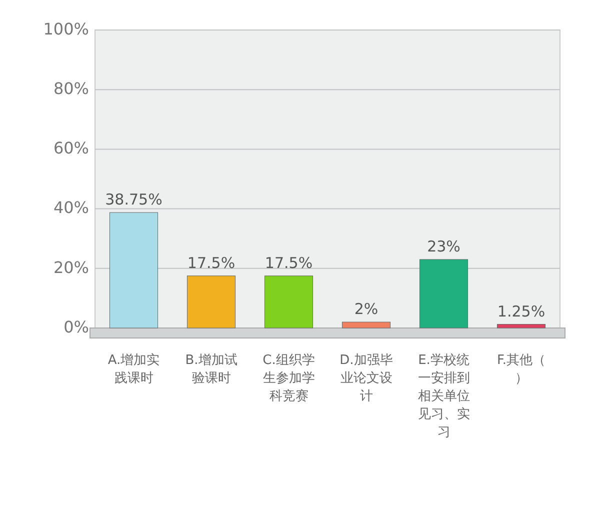 This screenshot has height=524, width=600. Describe the element at coordinates (71, 267) in the screenshot. I see `y-tick-label: 20%` at that location.